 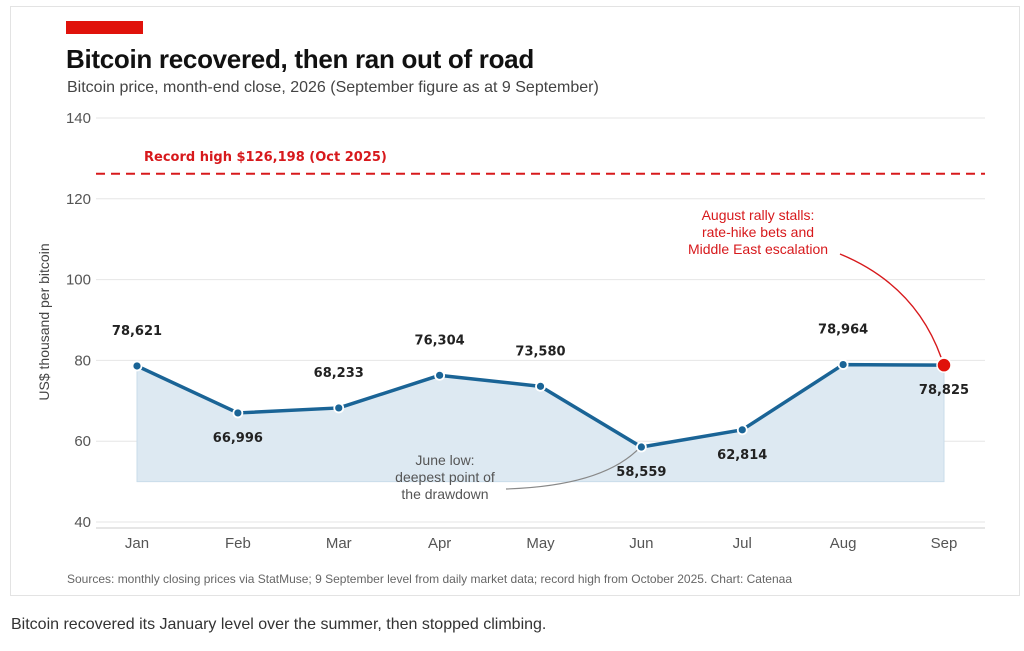 What do you see at coordinates (137, 366) in the screenshot?
I see `data-point-jan` at bounding box center [137, 366].